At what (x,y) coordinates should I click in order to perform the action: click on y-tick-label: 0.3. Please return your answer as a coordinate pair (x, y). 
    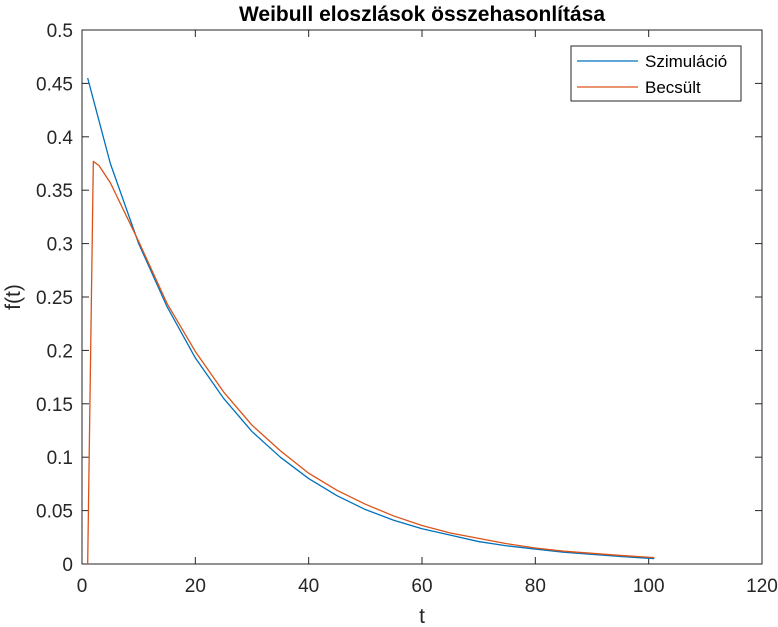
    Looking at the image, I should click on (60, 245).